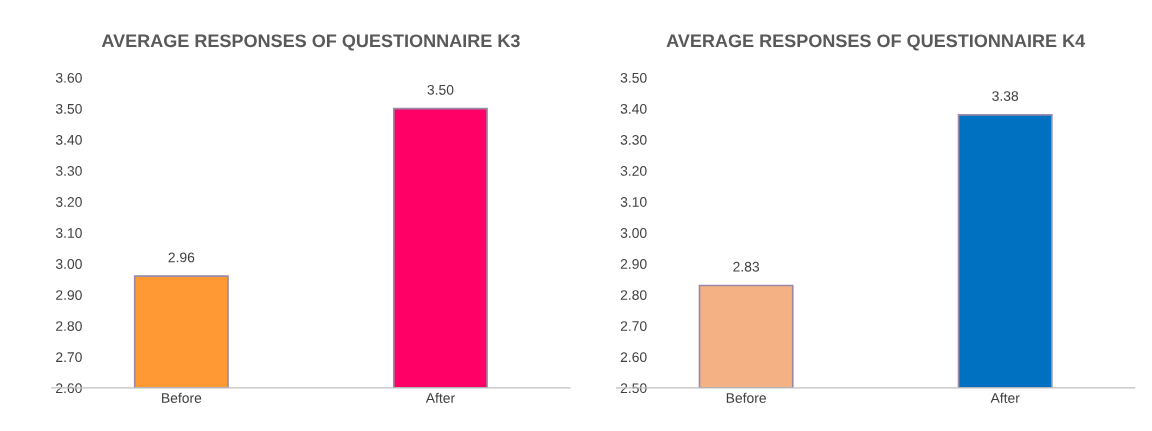 The image size is (1152, 431). Describe the element at coordinates (633, 388) in the screenshot. I see `y-tick-label: 2.50` at that location.